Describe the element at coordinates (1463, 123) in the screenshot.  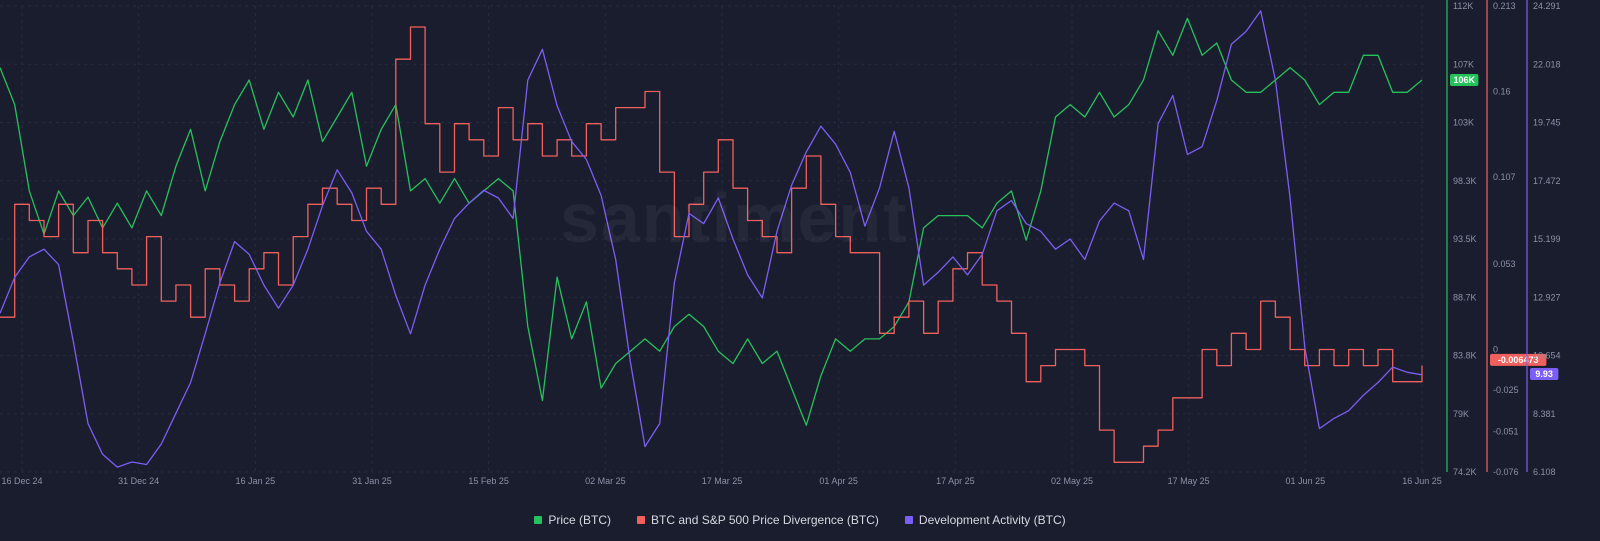
I see `price-tick-label-2: 103K` at that location.